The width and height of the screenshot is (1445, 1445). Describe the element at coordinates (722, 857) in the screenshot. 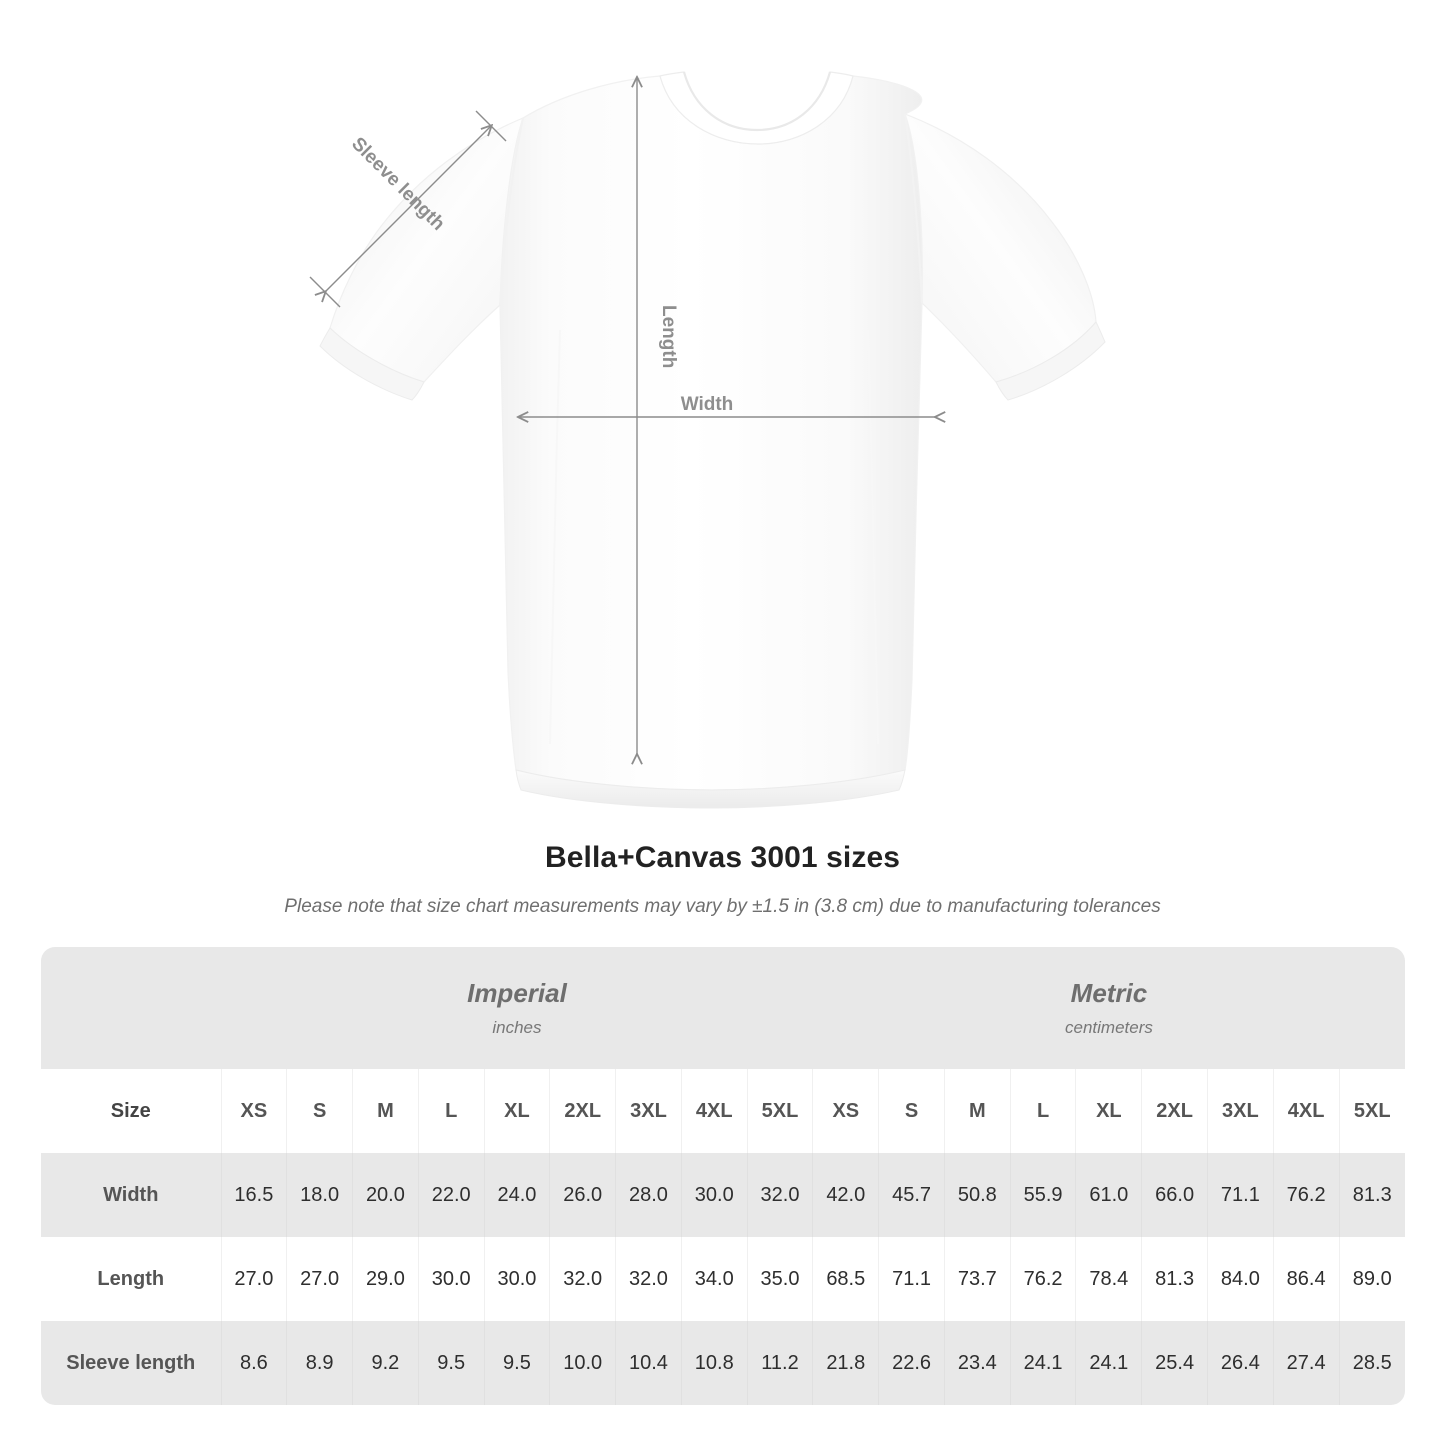

I see `page-title: Bella+Canvas 3001 sizes` at that location.